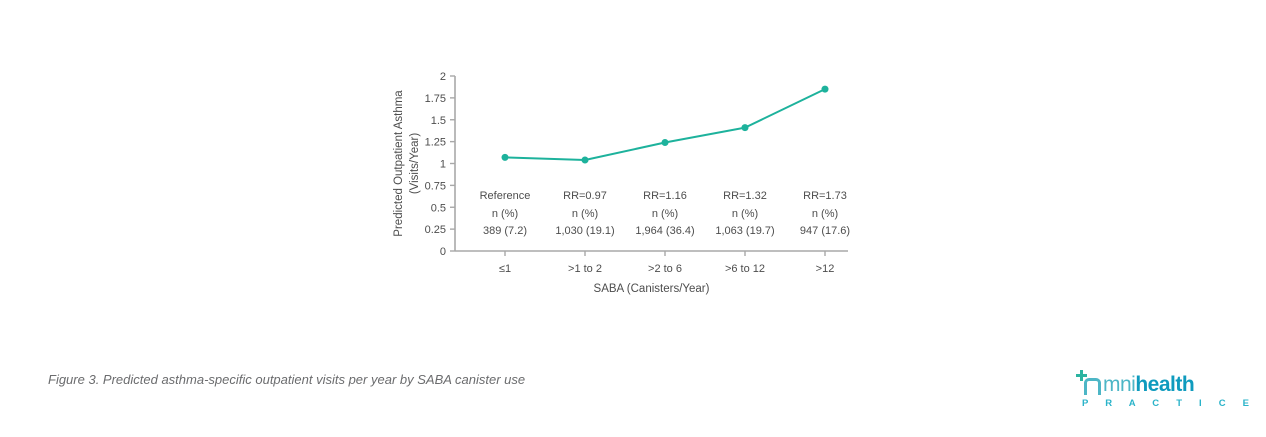 The height and width of the screenshot is (437, 1266). I want to click on annotation-rr: RR=1.32, so click(745, 196).